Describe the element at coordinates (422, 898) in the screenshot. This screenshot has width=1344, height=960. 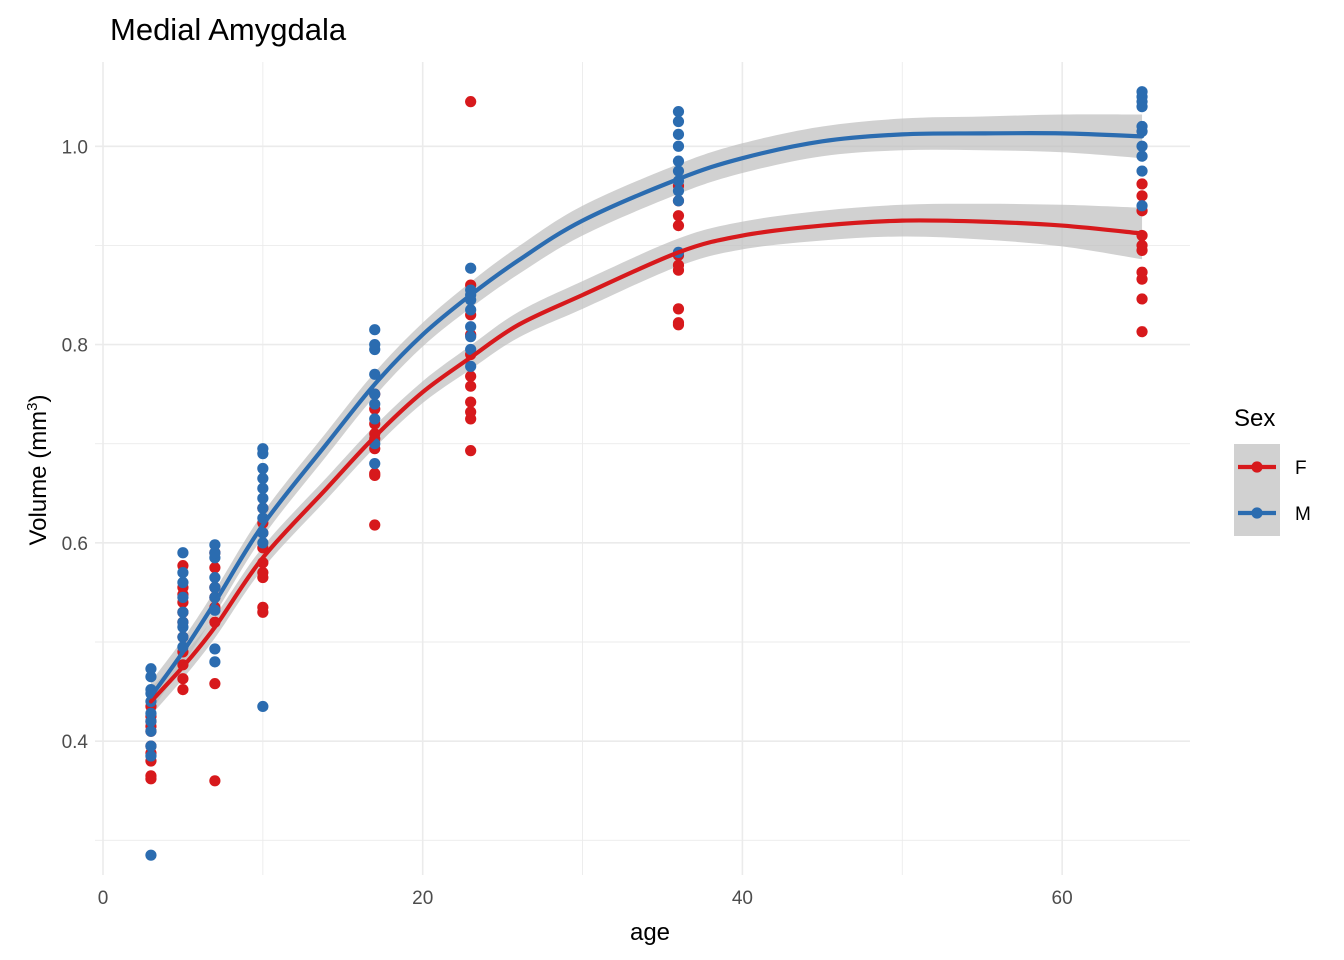
I see `x-tick-label: 20` at that location.